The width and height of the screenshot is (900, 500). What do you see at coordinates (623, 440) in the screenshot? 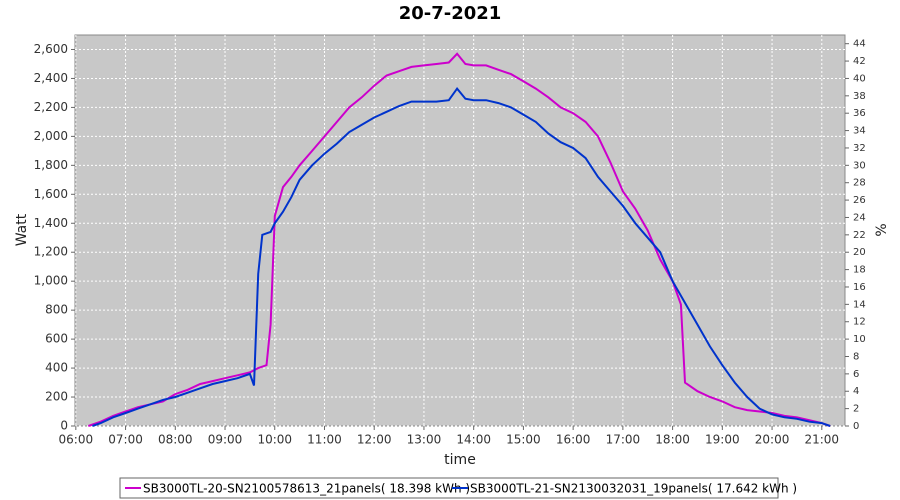
I see `x-tick-label: 17:00` at bounding box center [623, 440].